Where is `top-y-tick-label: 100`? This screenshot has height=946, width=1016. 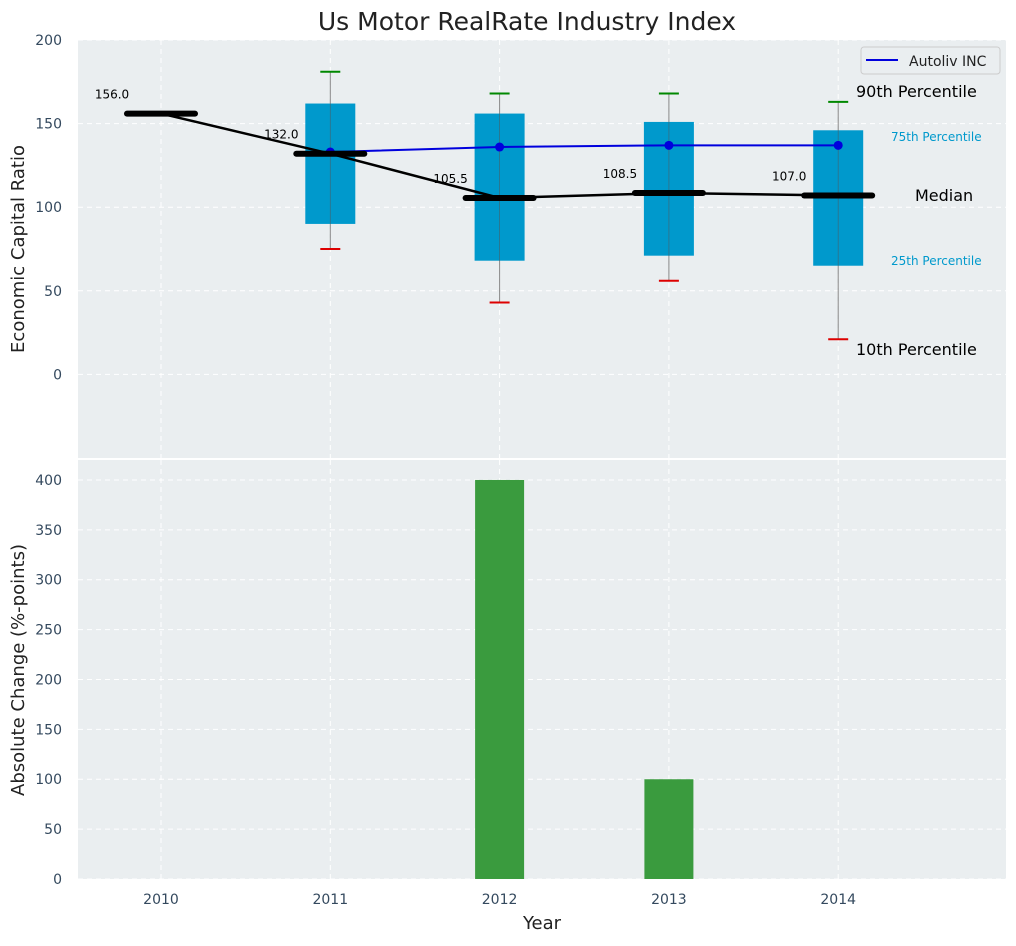 top-y-tick-label: 100 is located at coordinates (48, 208).